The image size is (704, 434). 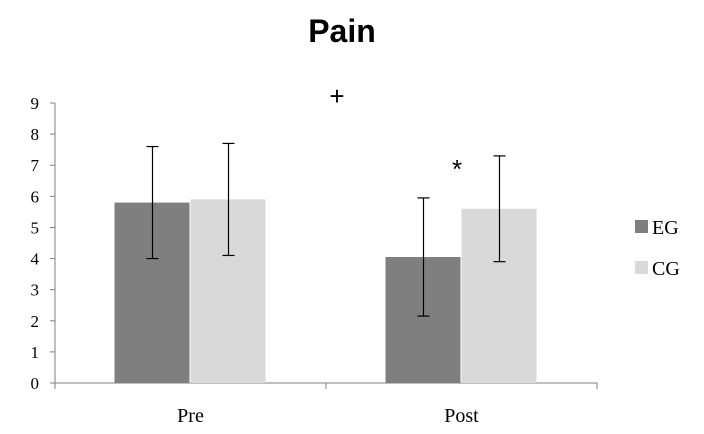 What do you see at coordinates (457, 169) in the screenshot?
I see `annotation-asterisk: *` at bounding box center [457, 169].